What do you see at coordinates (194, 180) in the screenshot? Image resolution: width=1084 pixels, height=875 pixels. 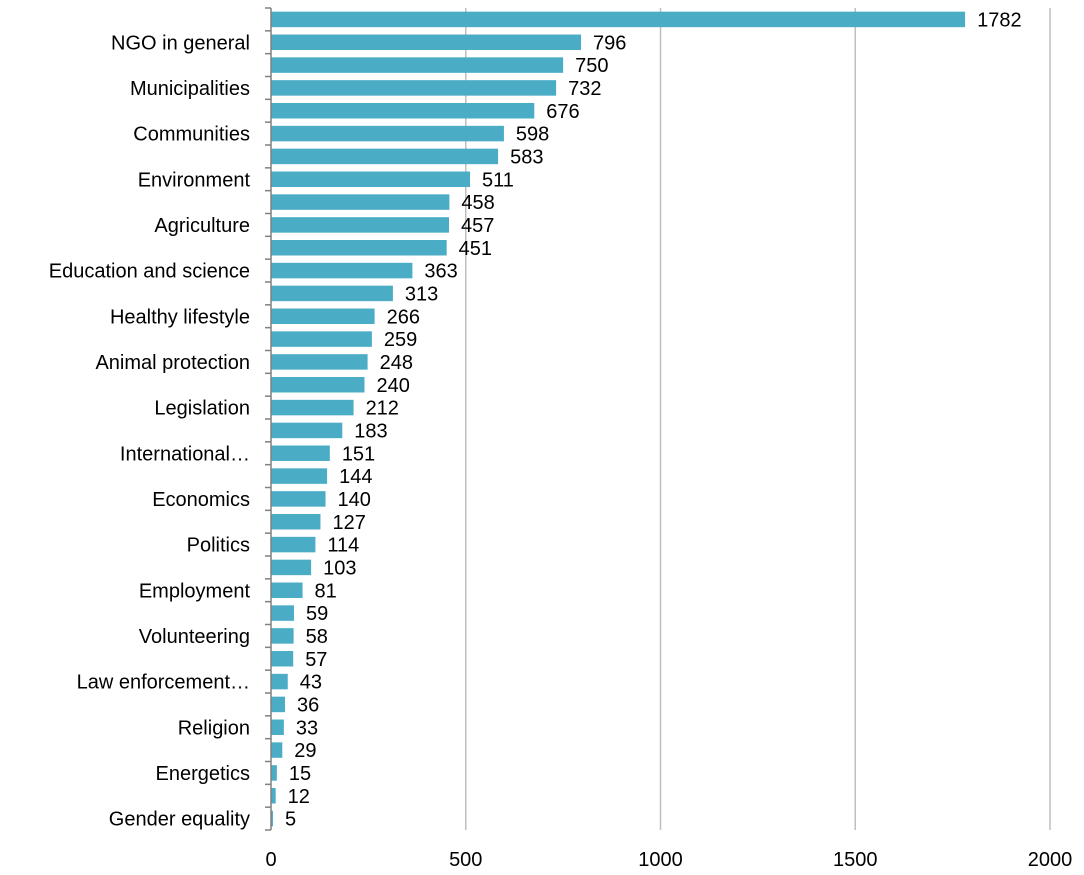 I see `category-label: Environment` at bounding box center [194, 180].